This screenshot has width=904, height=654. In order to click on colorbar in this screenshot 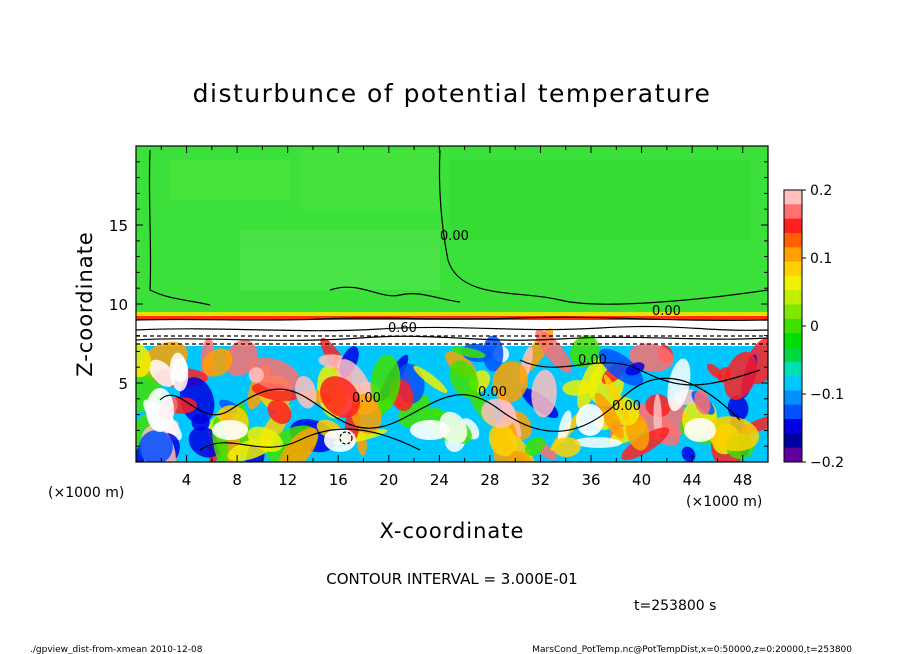, I will do `click(793, 326)`.